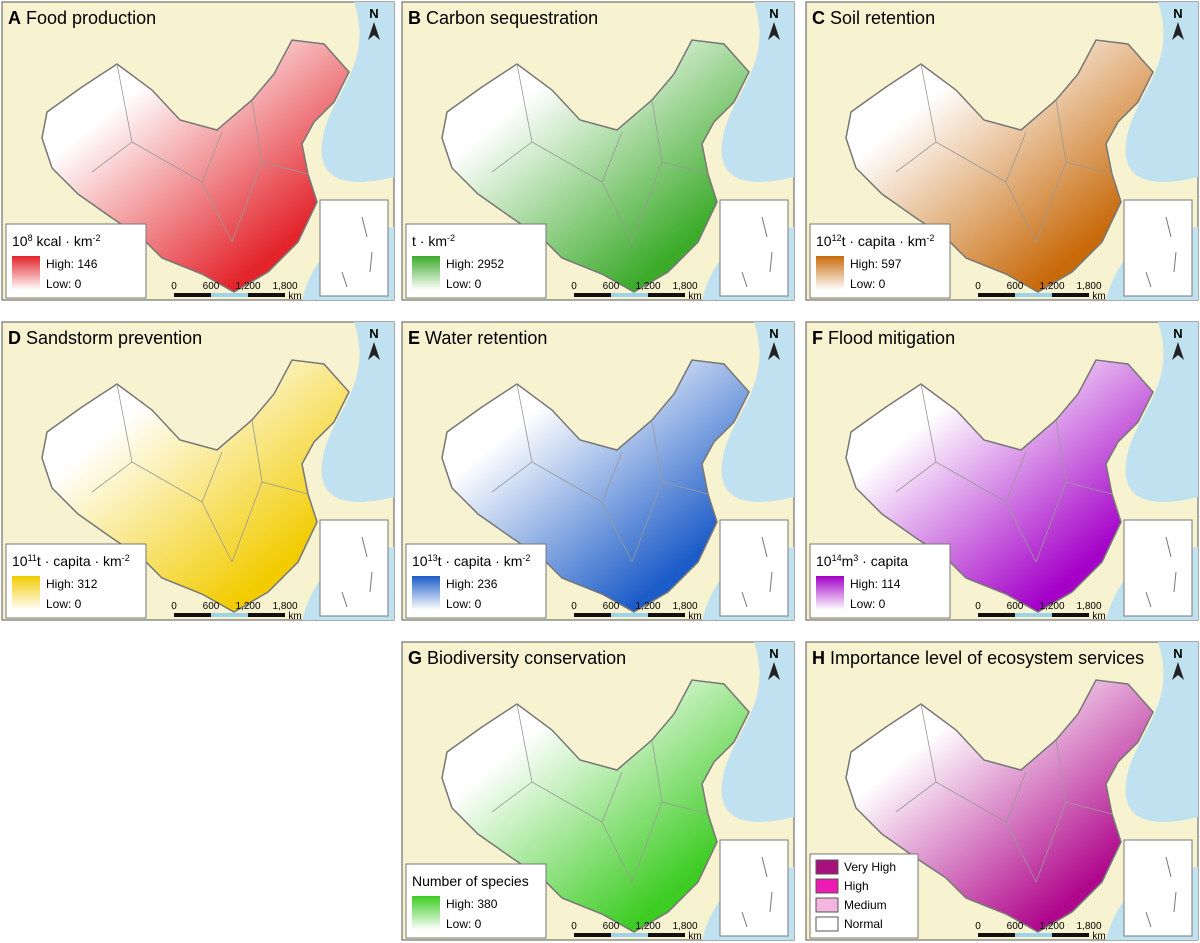 The image size is (1200, 943). What do you see at coordinates (837, 238) in the screenshot?
I see `unit-superscript: 12` at bounding box center [837, 238].